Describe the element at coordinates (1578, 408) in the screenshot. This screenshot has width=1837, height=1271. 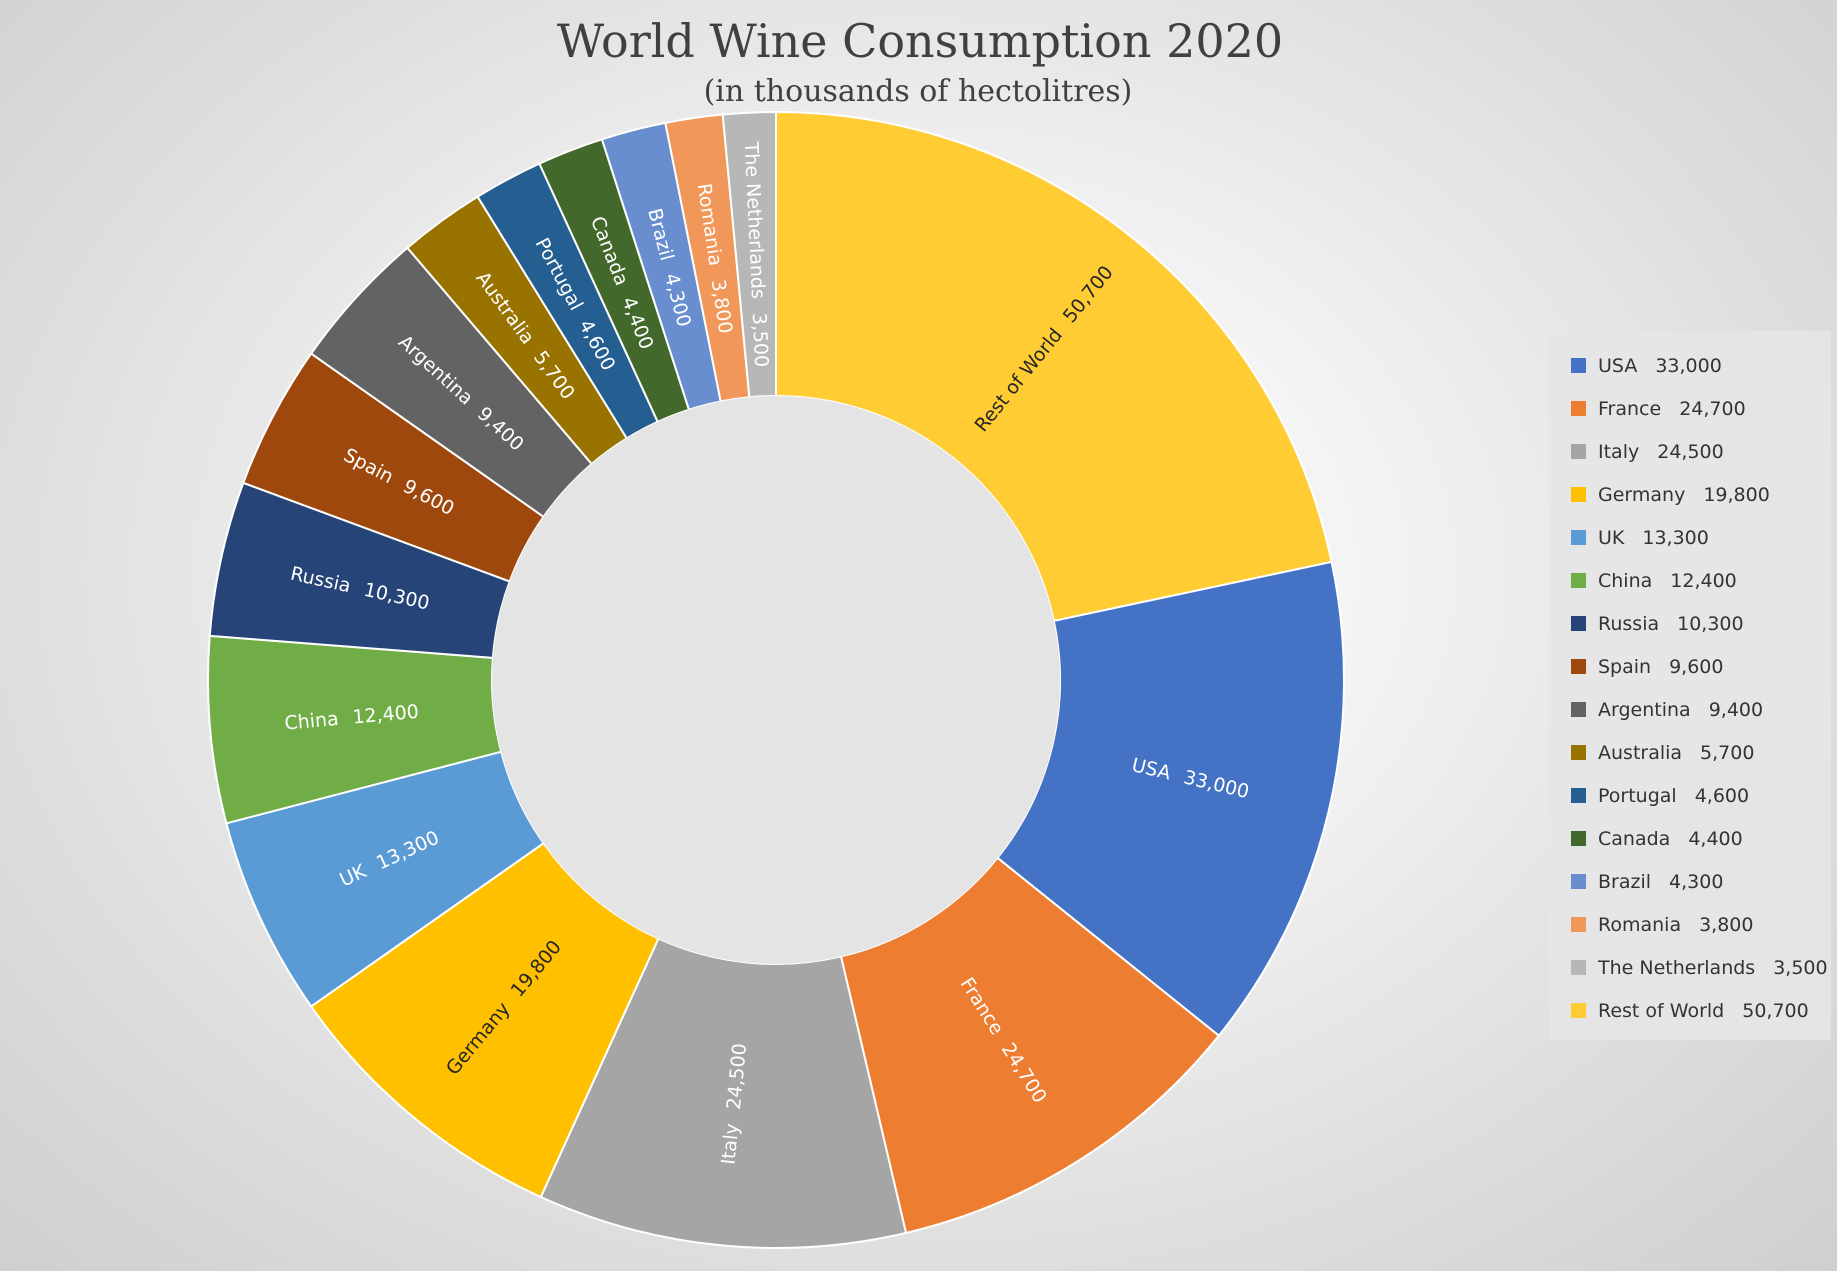
I see `legend-swatch-france` at that location.